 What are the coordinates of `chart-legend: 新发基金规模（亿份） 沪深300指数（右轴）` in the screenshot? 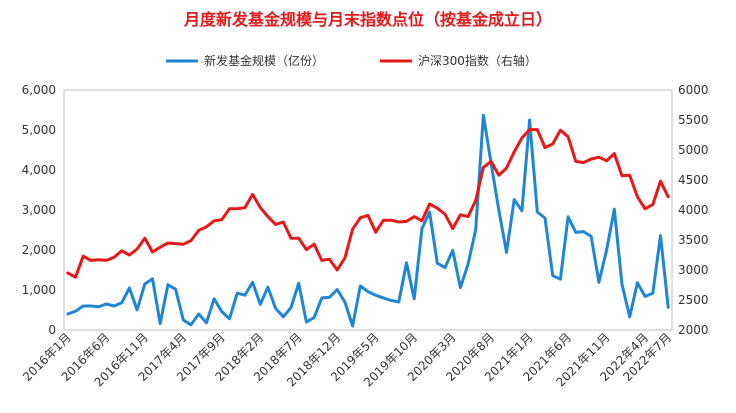 It's located at (351, 60).